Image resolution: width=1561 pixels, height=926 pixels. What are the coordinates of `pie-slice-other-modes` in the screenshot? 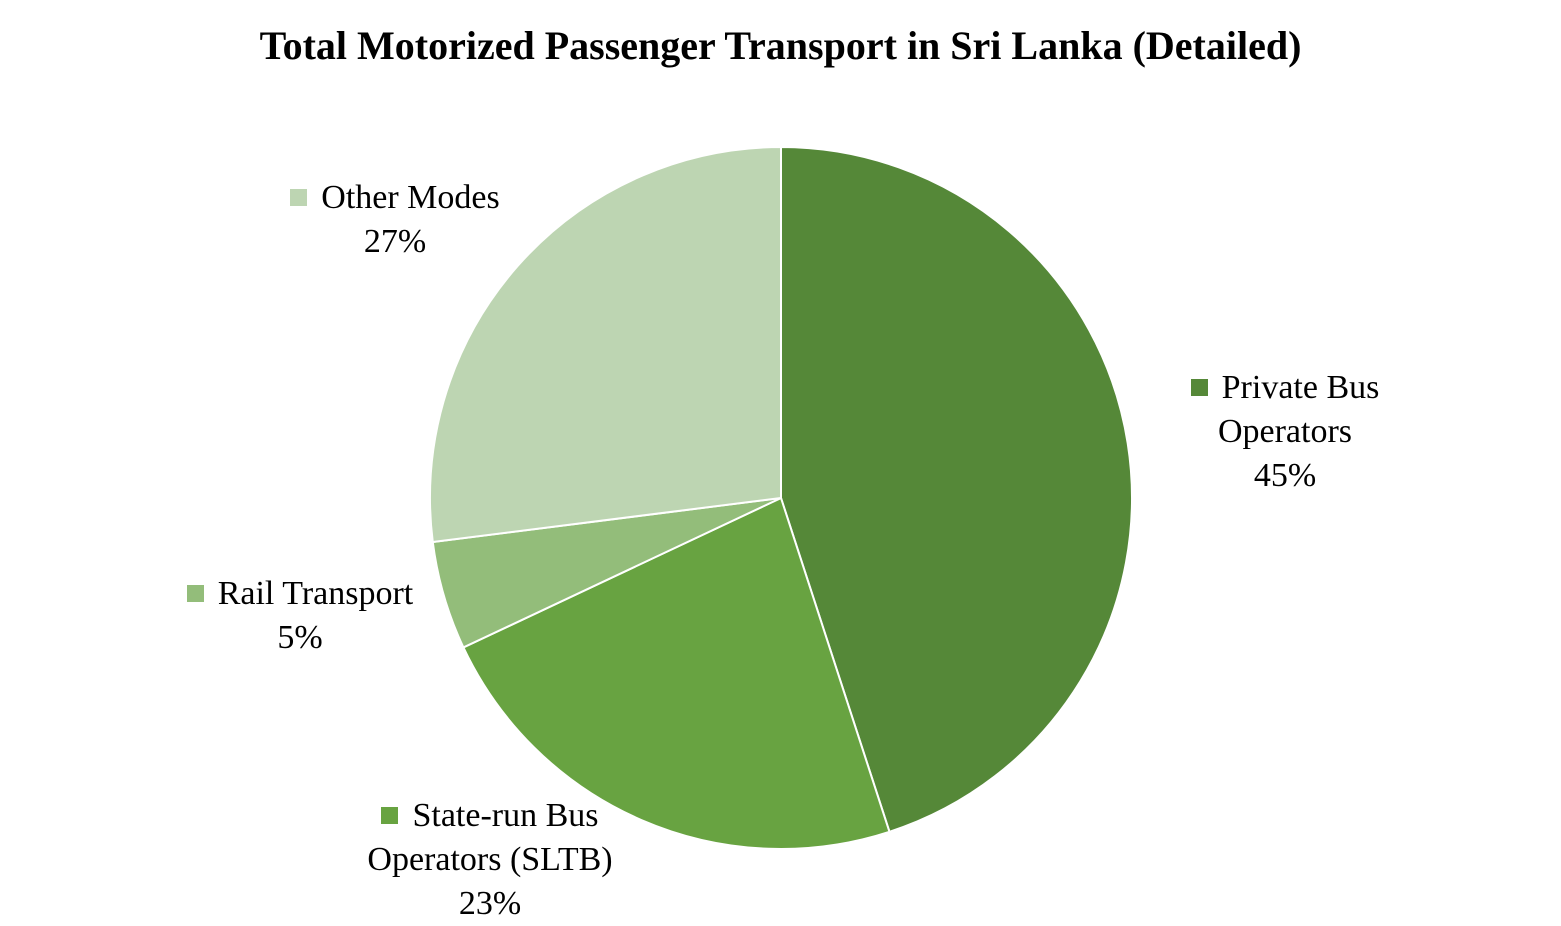 It's located at (605, 344).